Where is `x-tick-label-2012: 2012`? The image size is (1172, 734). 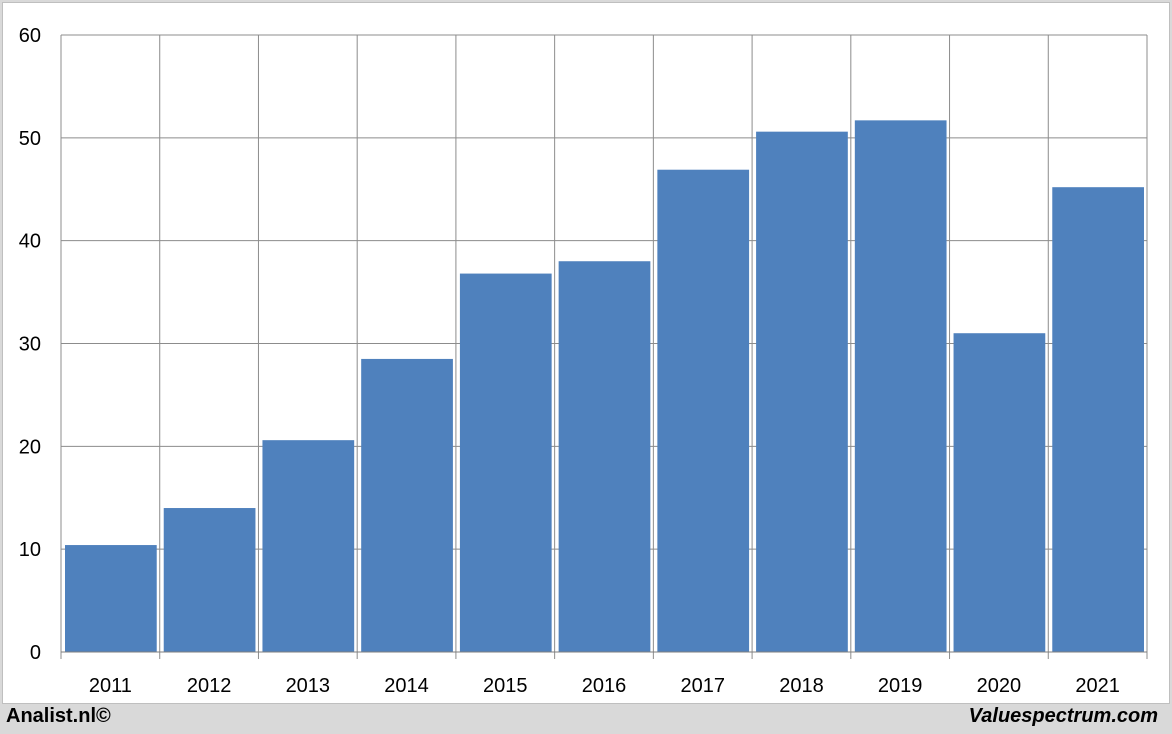 x-tick-label-2012: 2012 is located at coordinates (209, 686).